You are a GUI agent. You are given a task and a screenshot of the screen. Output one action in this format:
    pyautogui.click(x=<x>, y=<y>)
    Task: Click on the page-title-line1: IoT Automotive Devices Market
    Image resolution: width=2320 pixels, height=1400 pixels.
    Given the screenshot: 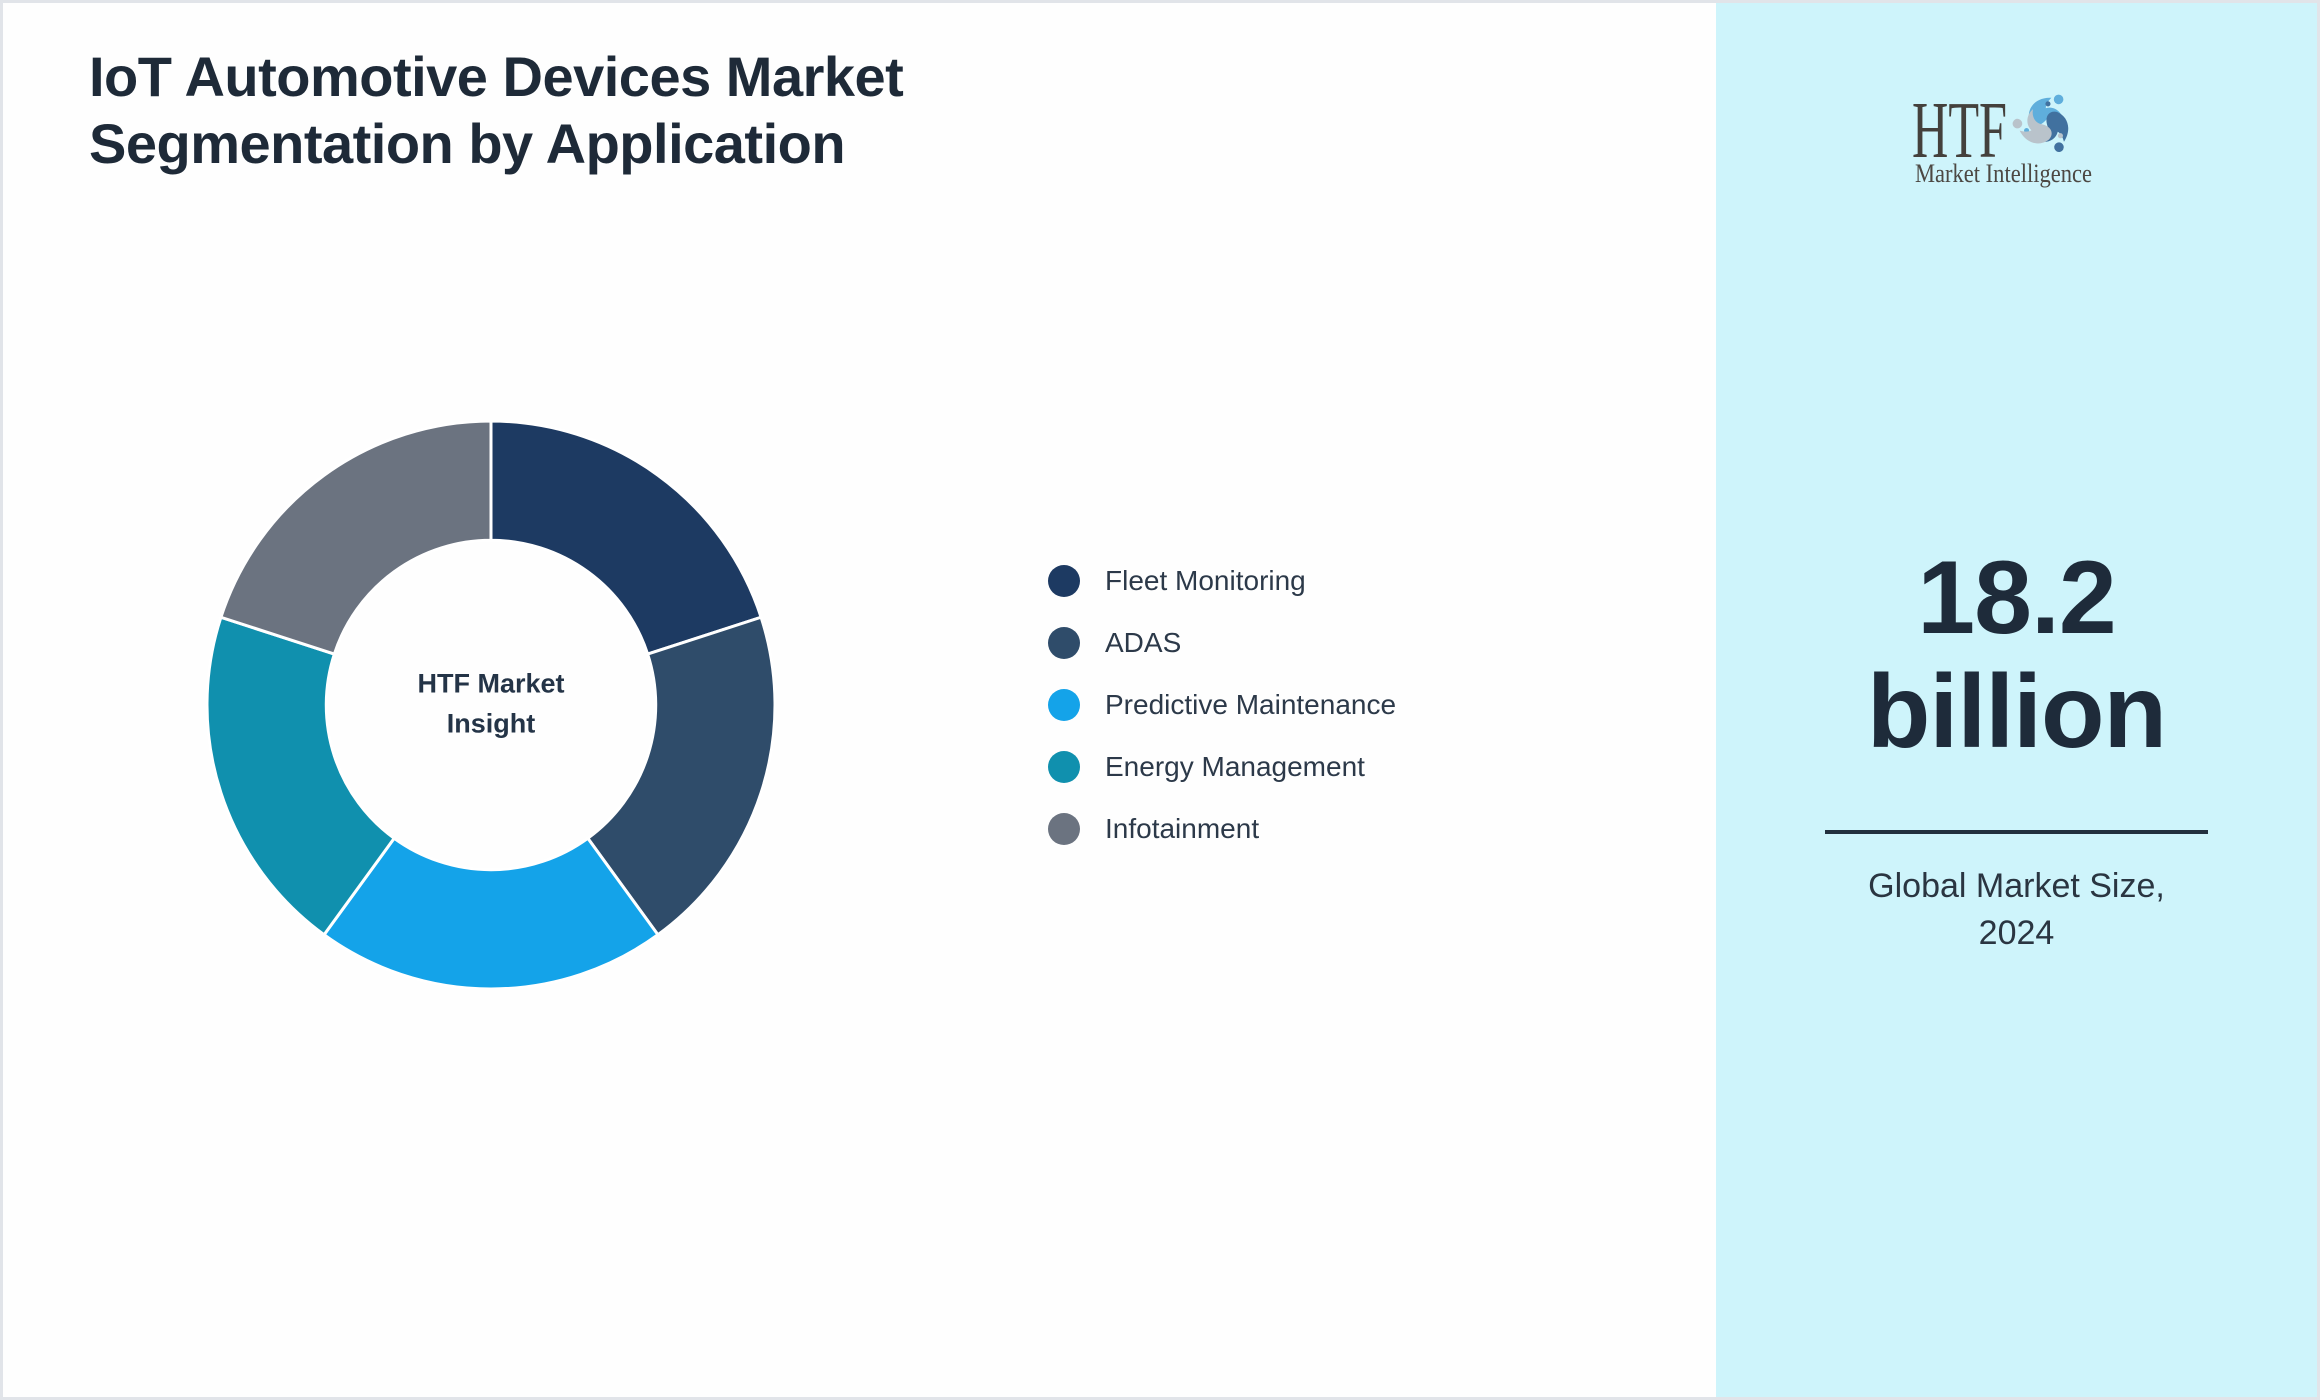 What is the action you would take?
    pyautogui.click(x=496, y=76)
    